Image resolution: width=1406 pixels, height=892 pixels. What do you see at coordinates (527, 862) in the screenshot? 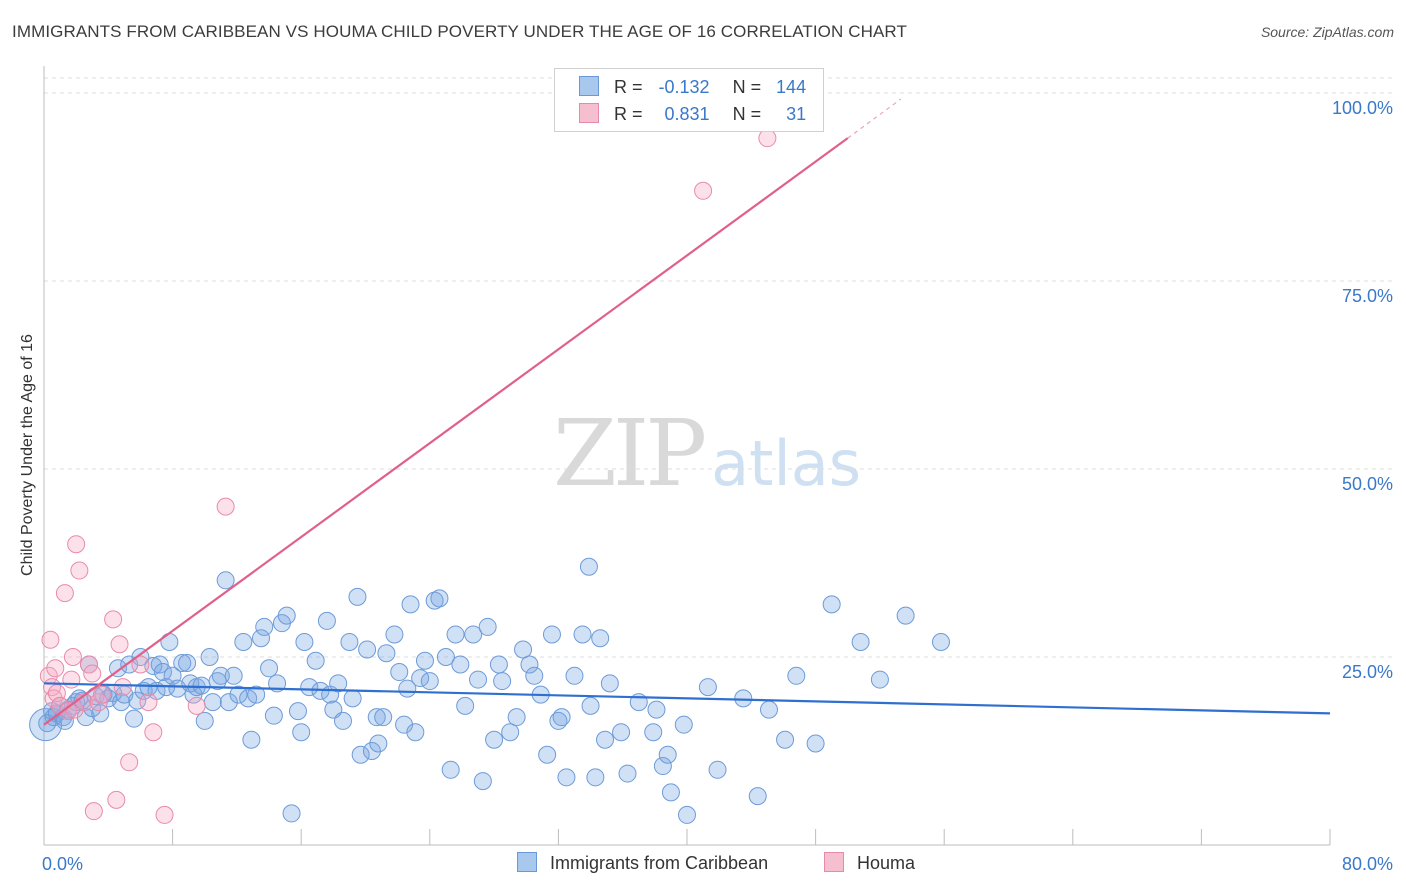
I see `bottom-legend-swatch-caribbean` at bounding box center [527, 862].